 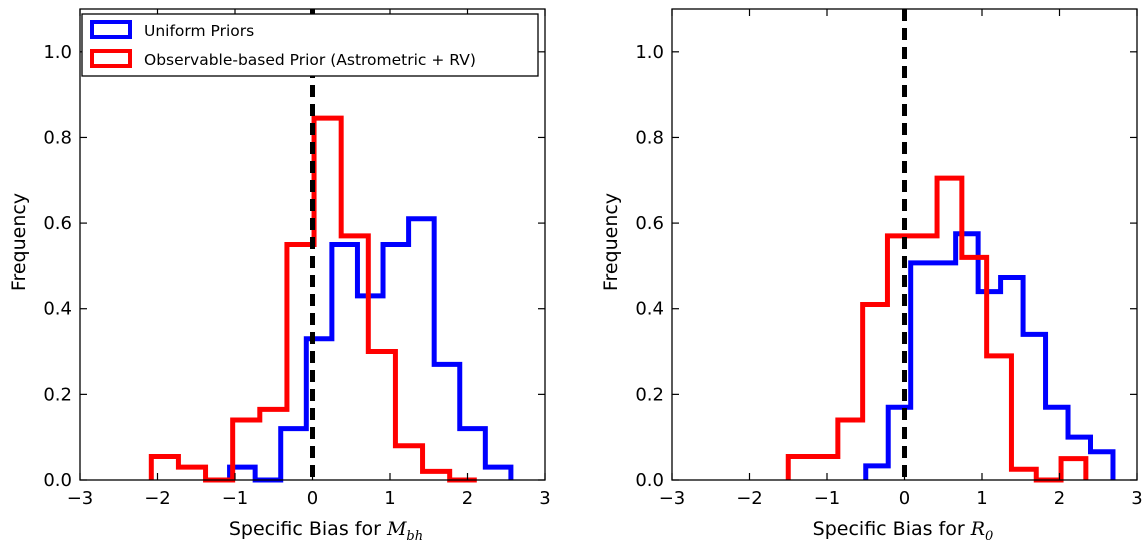 I want to click on right-y-tick-label: 0.0, so click(x=649, y=480).